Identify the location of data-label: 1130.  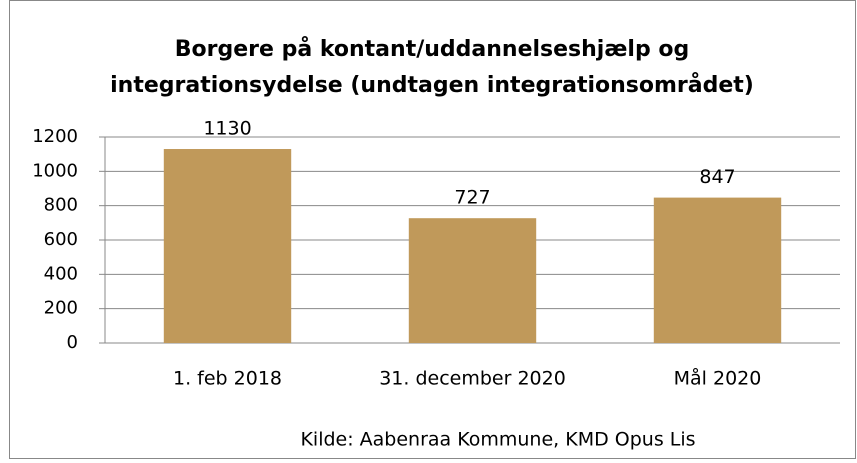
(227, 129).